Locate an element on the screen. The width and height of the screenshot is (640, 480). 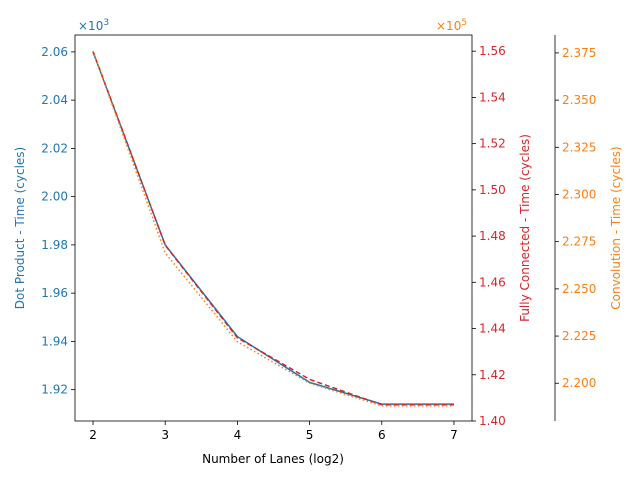
x-tick-label: 6 is located at coordinates (382, 435).